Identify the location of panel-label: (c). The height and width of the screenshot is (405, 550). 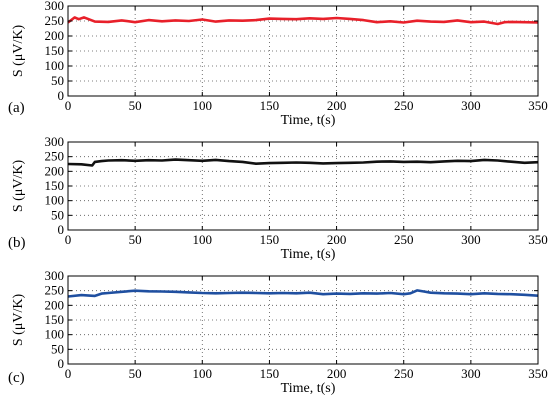
(16, 378).